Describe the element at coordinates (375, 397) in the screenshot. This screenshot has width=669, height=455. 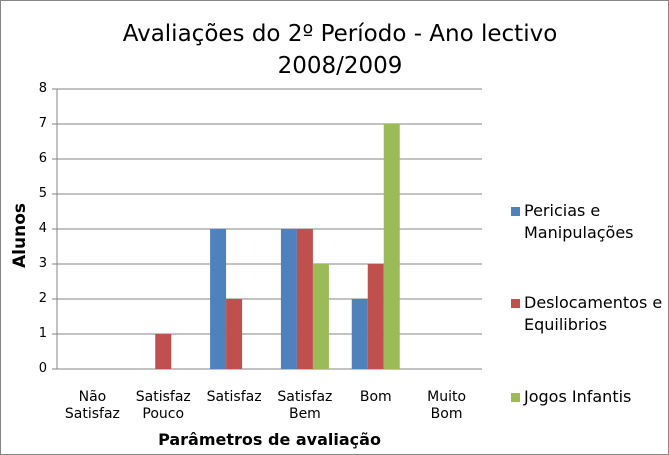
I see `x-tick-label: Bom` at that location.